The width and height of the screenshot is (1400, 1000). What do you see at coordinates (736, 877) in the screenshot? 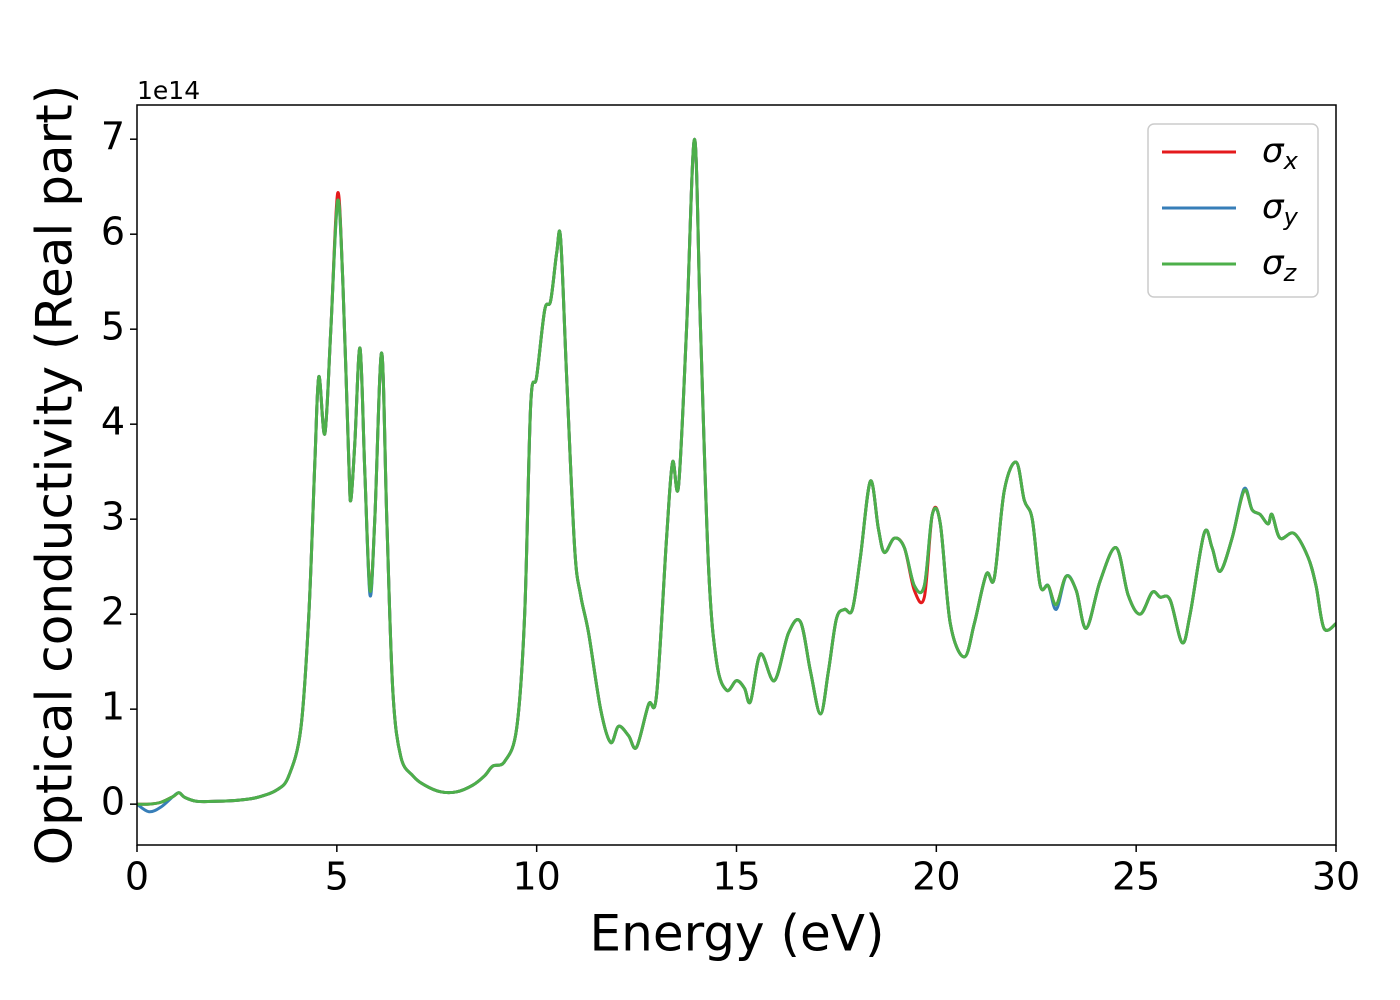
I see `x-tick-label: 15` at bounding box center [736, 877].